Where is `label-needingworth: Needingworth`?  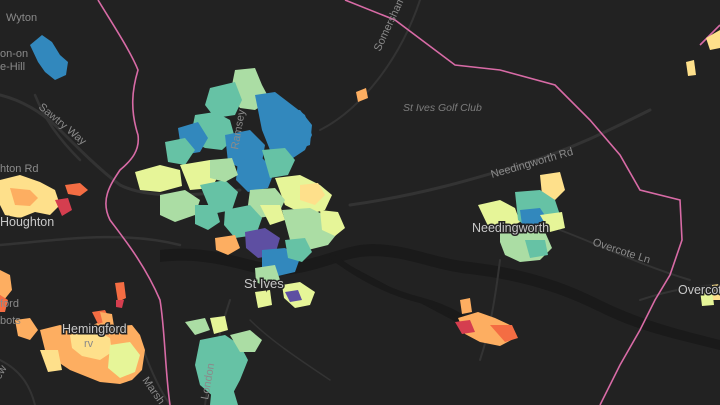
label-needingworth: Needingworth is located at coordinates (510, 228).